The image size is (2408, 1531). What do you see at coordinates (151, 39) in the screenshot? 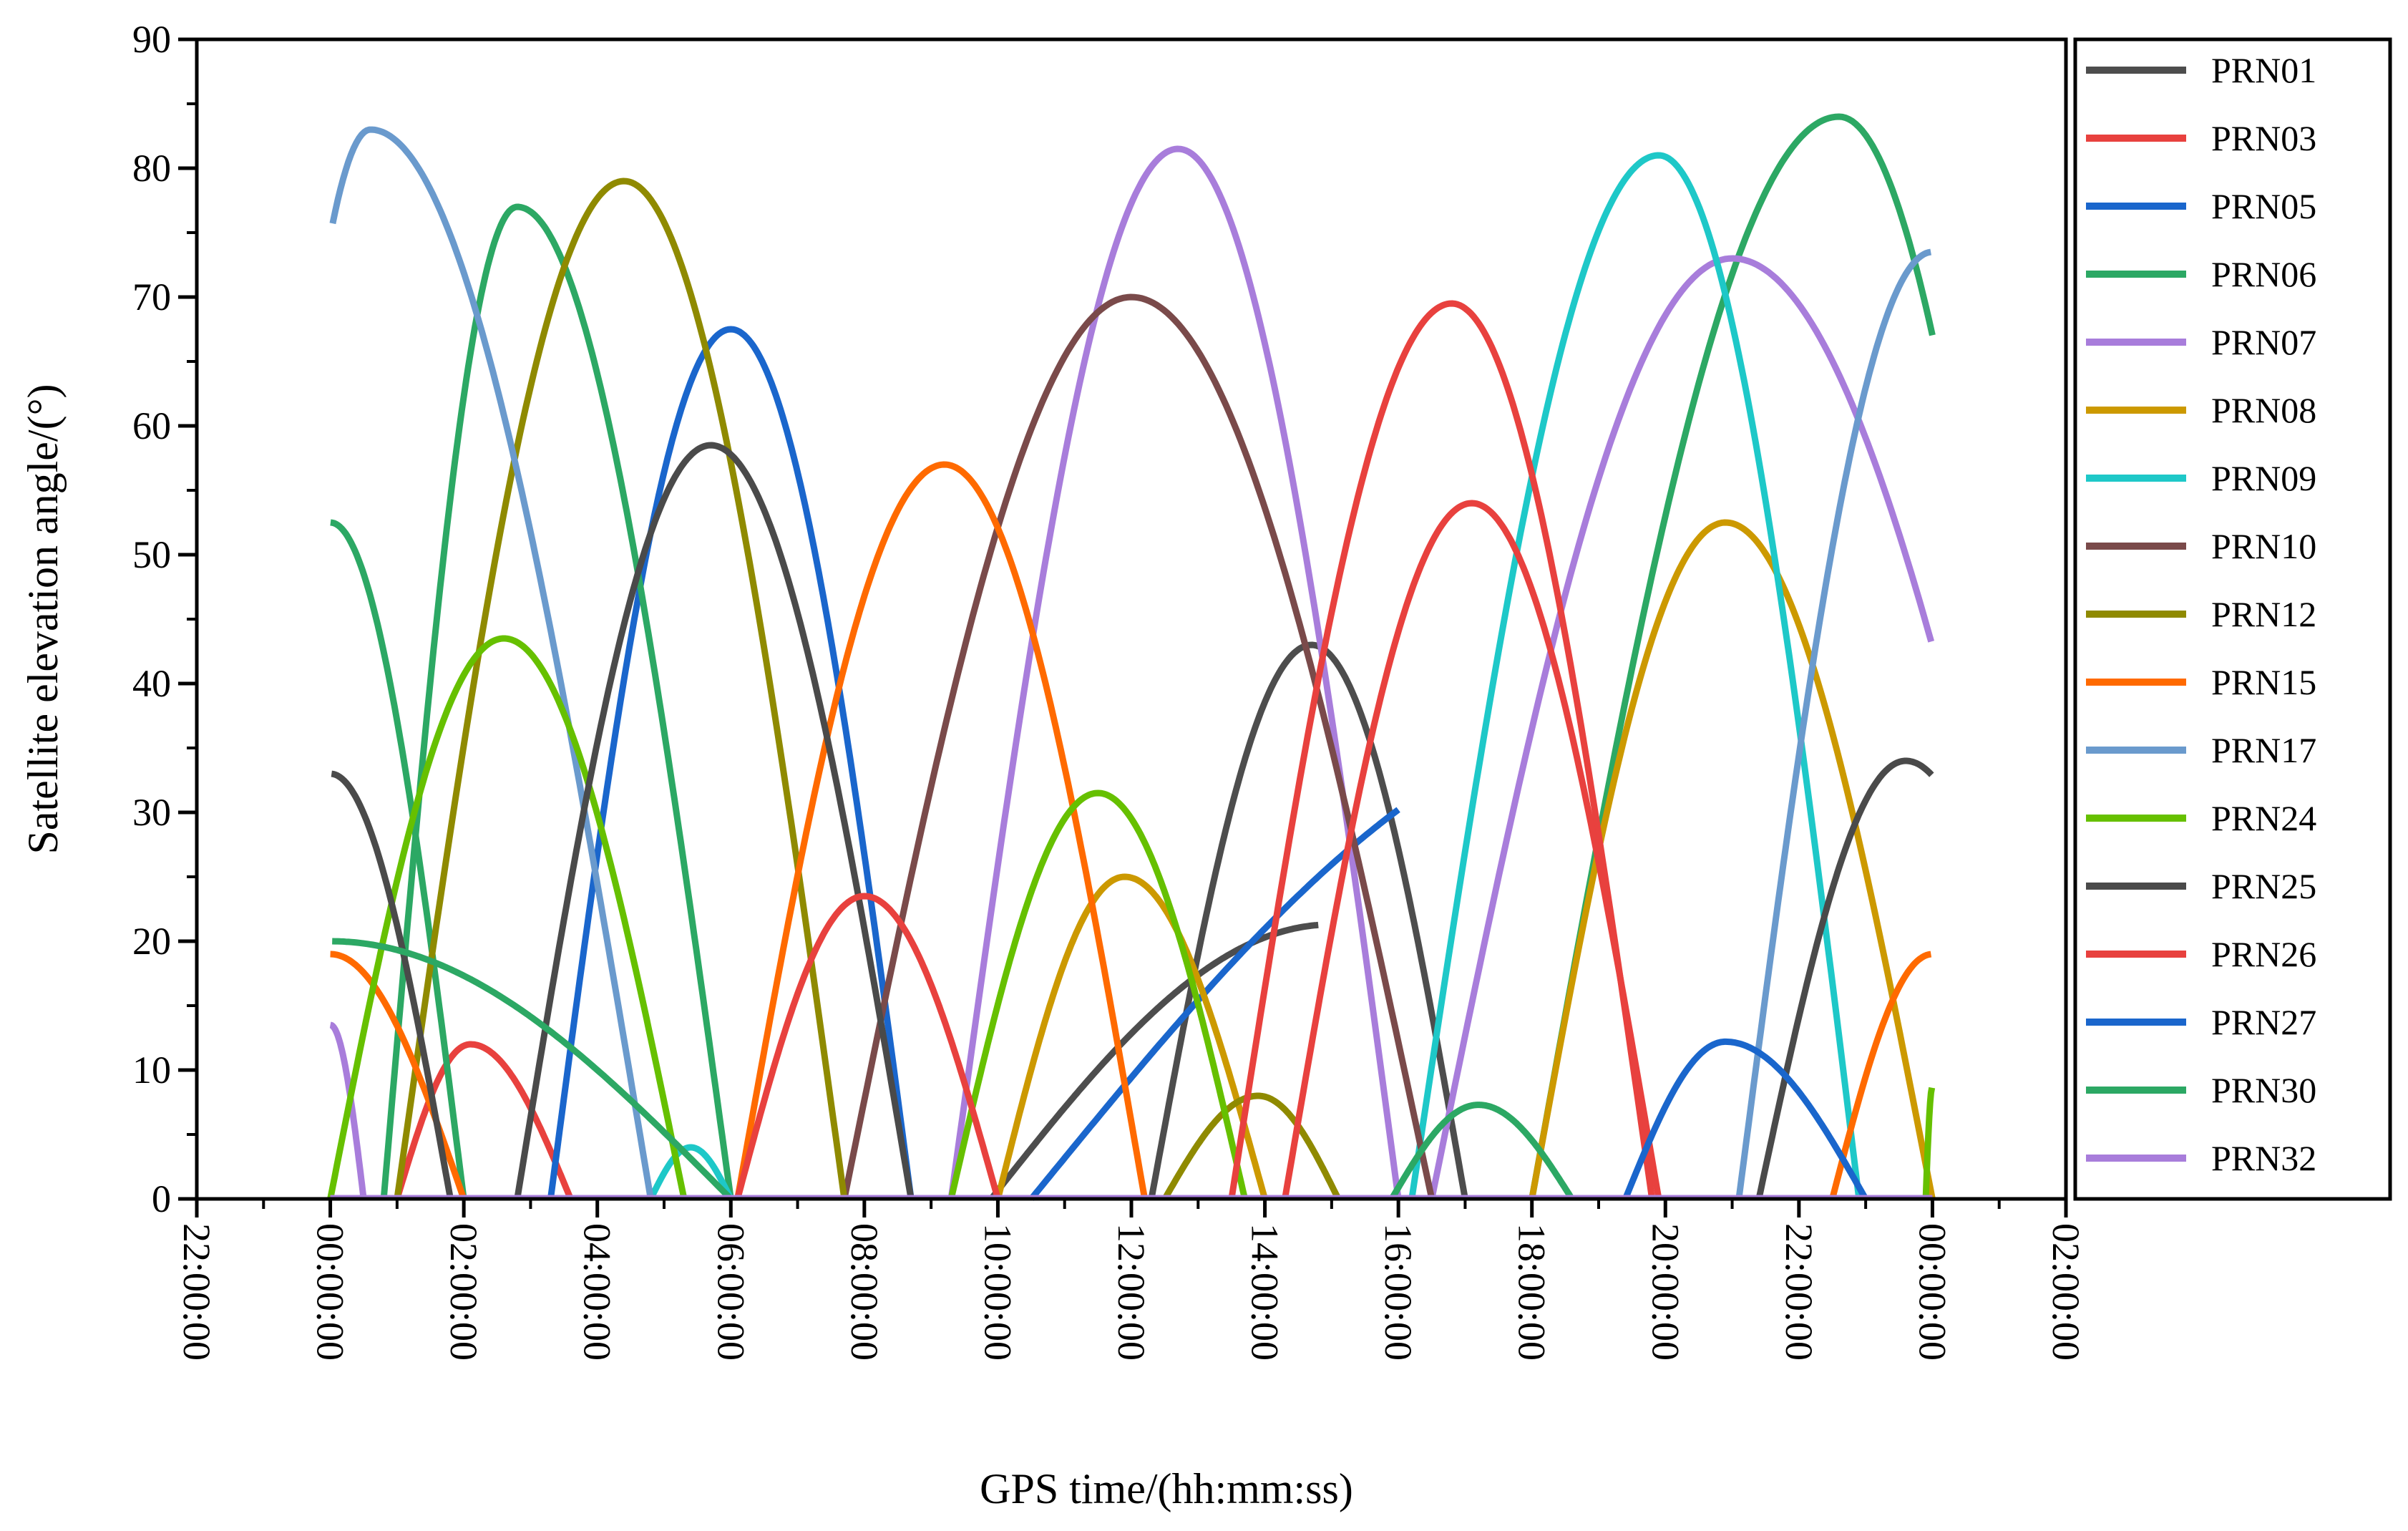
I see `y-tick-label: 90` at bounding box center [151, 39].